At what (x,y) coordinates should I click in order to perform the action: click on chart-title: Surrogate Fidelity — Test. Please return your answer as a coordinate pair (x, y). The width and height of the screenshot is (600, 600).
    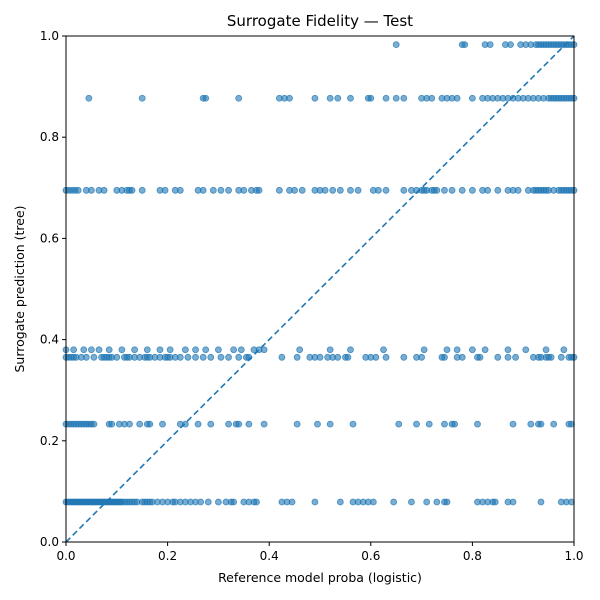
    Looking at the image, I should click on (320, 21).